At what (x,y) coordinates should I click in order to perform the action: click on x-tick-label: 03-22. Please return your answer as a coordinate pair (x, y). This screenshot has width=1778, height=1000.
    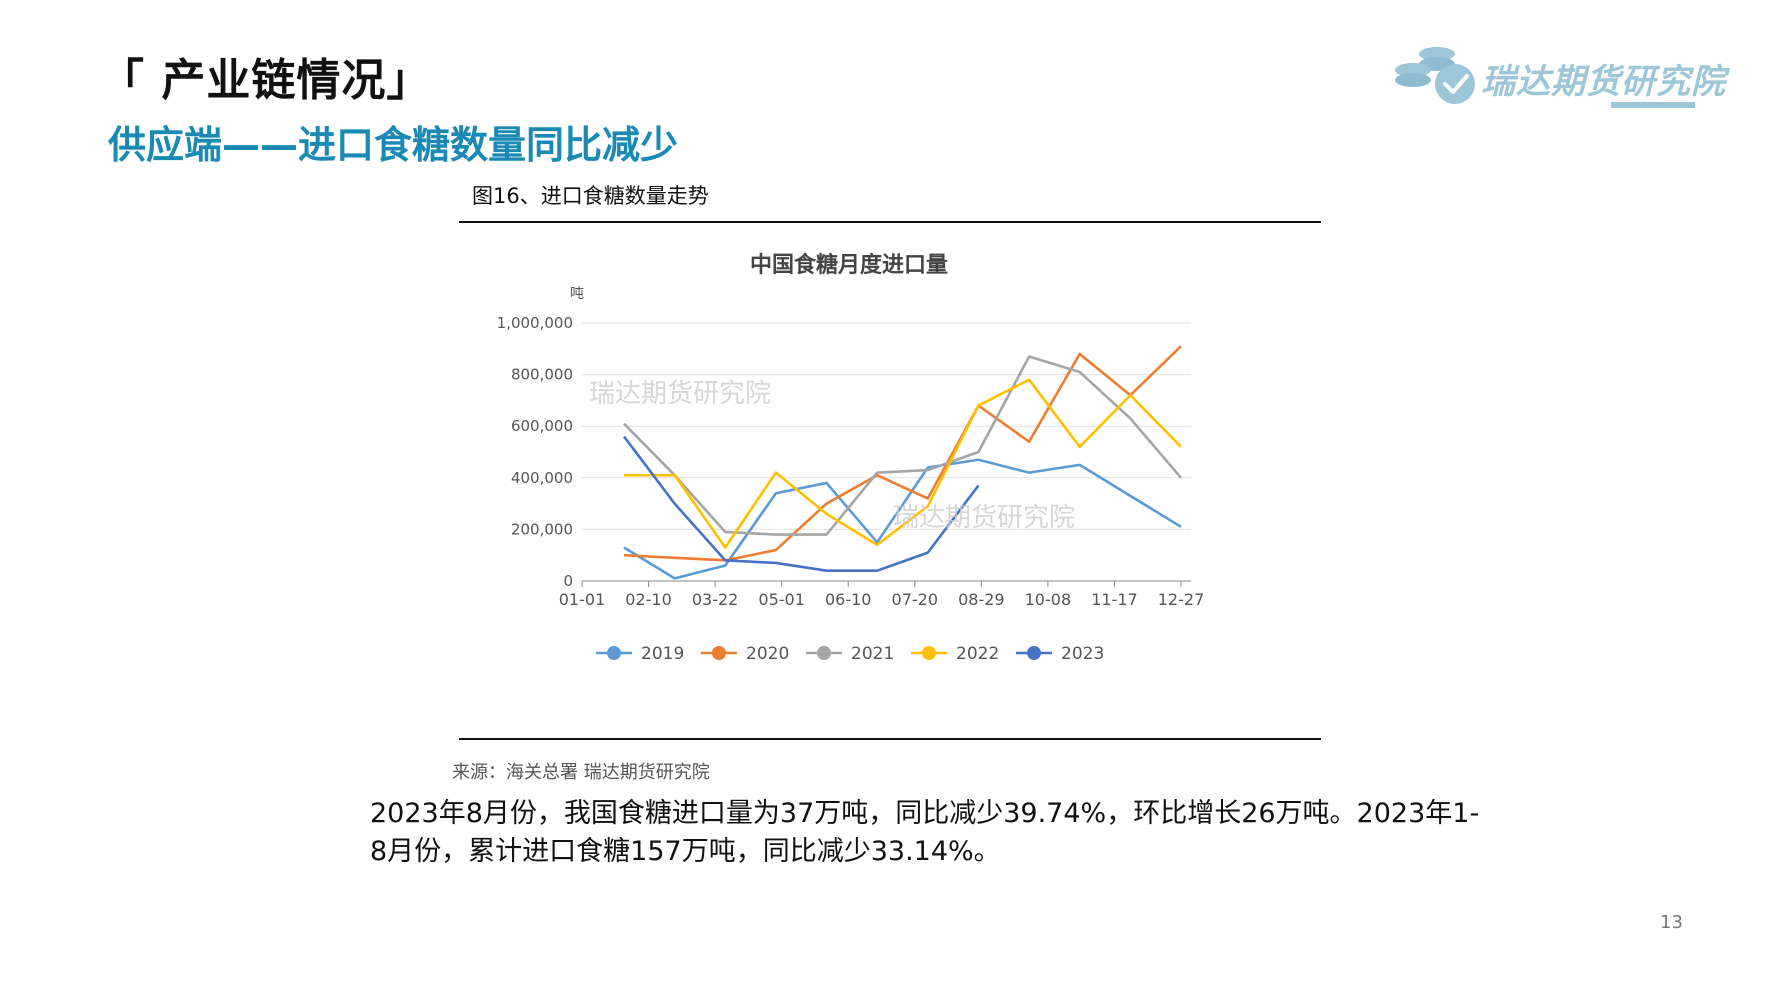
    Looking at the image, I should click on (715, 599).